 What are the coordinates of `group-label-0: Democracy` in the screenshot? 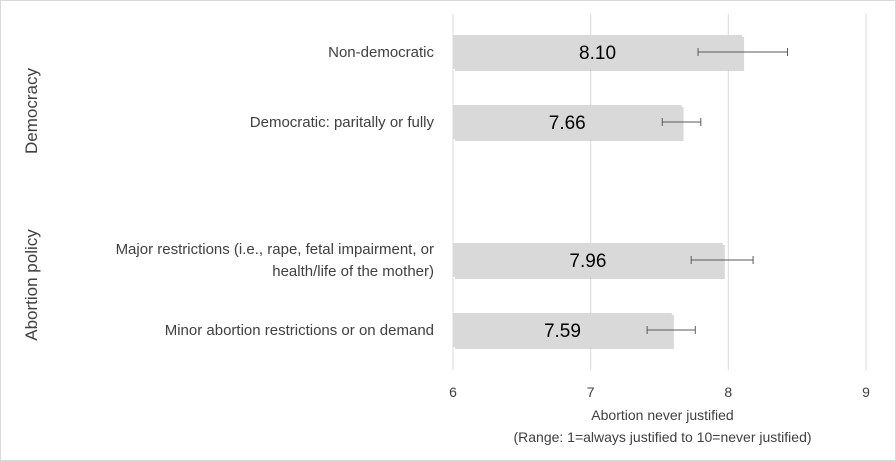 It's located at (31, 111).